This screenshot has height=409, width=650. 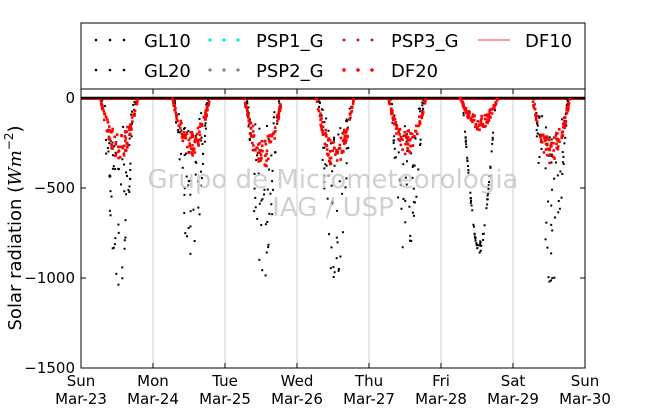 What do you see at coordinates (14, 227) in the screenshot?
I see `svg-text: Solar radiation (Wm−2)` at bounding box center [14, 227].